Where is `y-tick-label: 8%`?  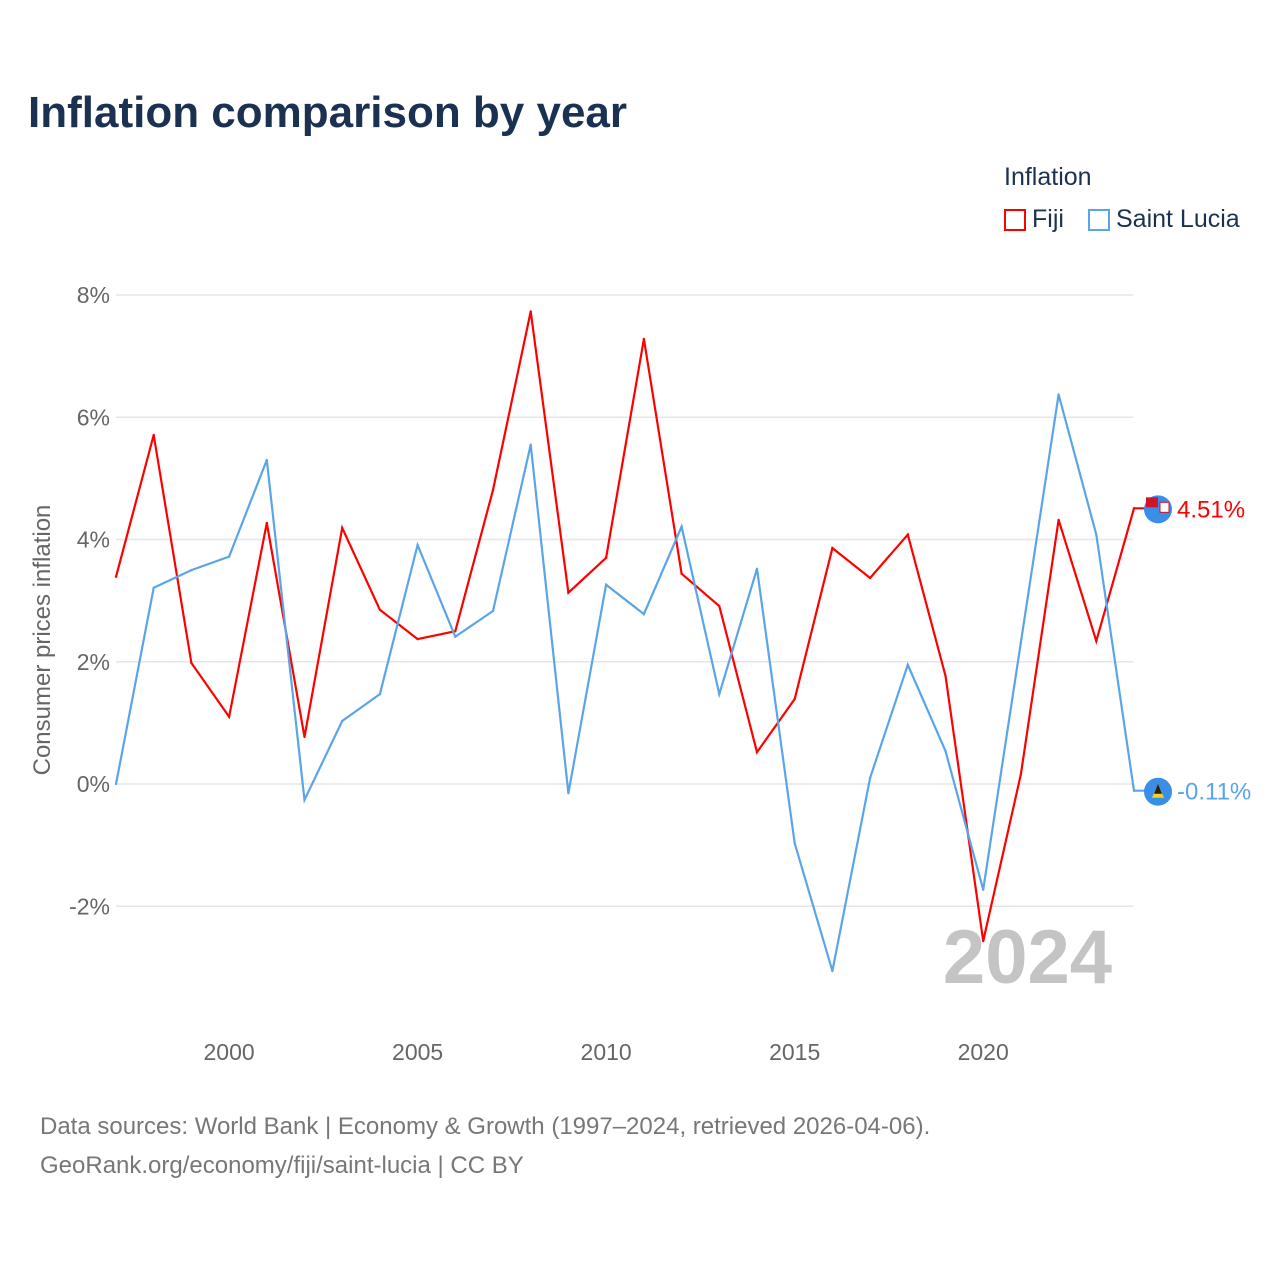
y-tick-label: 8% is located at coordinates (93, 295).